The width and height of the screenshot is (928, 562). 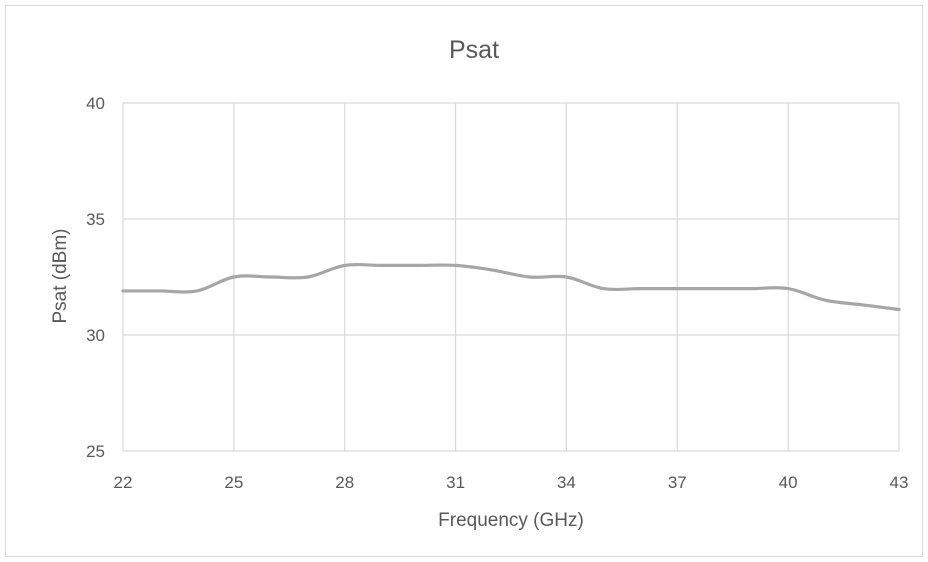 I want to click on x-tick-label-34: 34, so click(x=566, y=482).